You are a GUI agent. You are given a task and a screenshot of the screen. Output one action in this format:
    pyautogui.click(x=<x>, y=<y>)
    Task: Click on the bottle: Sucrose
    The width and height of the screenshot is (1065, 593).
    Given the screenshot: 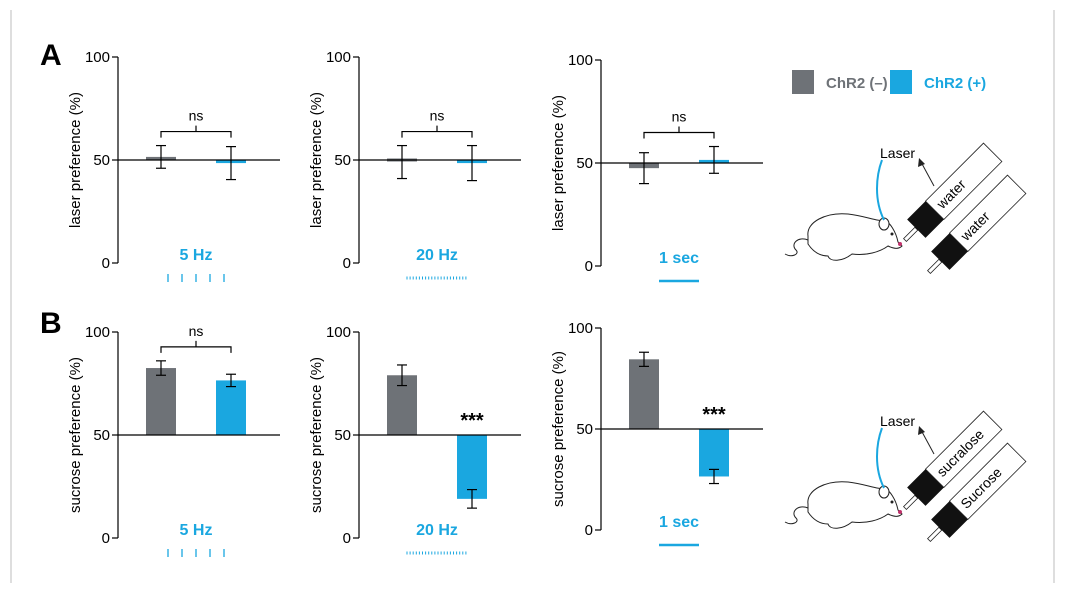 What is the action you would take?
    pyautogui.click(x=977, y=492)
    